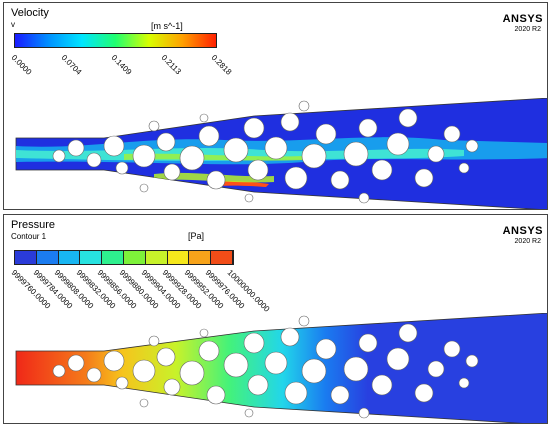  Describe the element at coordinates (221, 65) in the screenshot. I see `velocity-tick-label: 0.2818` at that location.